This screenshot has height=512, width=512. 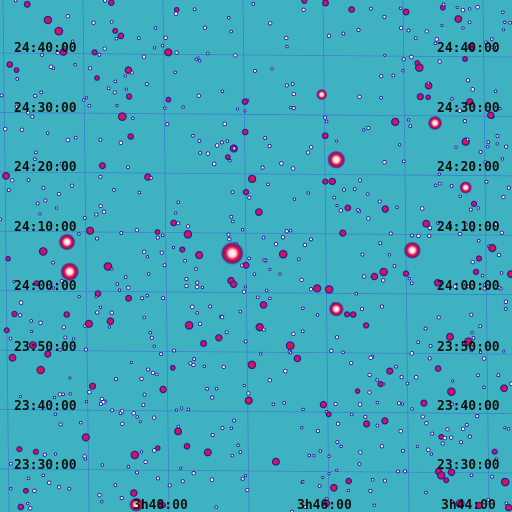 What do you see at coordinates (468, 465) in the screenshot?
I see `dec-label-right: 23:30:00` at bounding box center [468, 465].